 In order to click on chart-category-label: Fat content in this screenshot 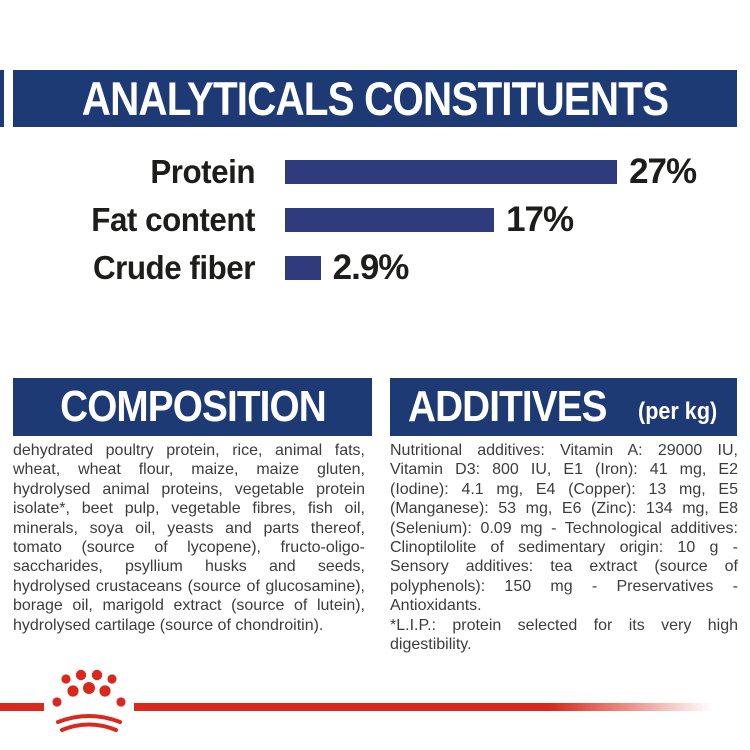, I will do `click(173, 219)`.